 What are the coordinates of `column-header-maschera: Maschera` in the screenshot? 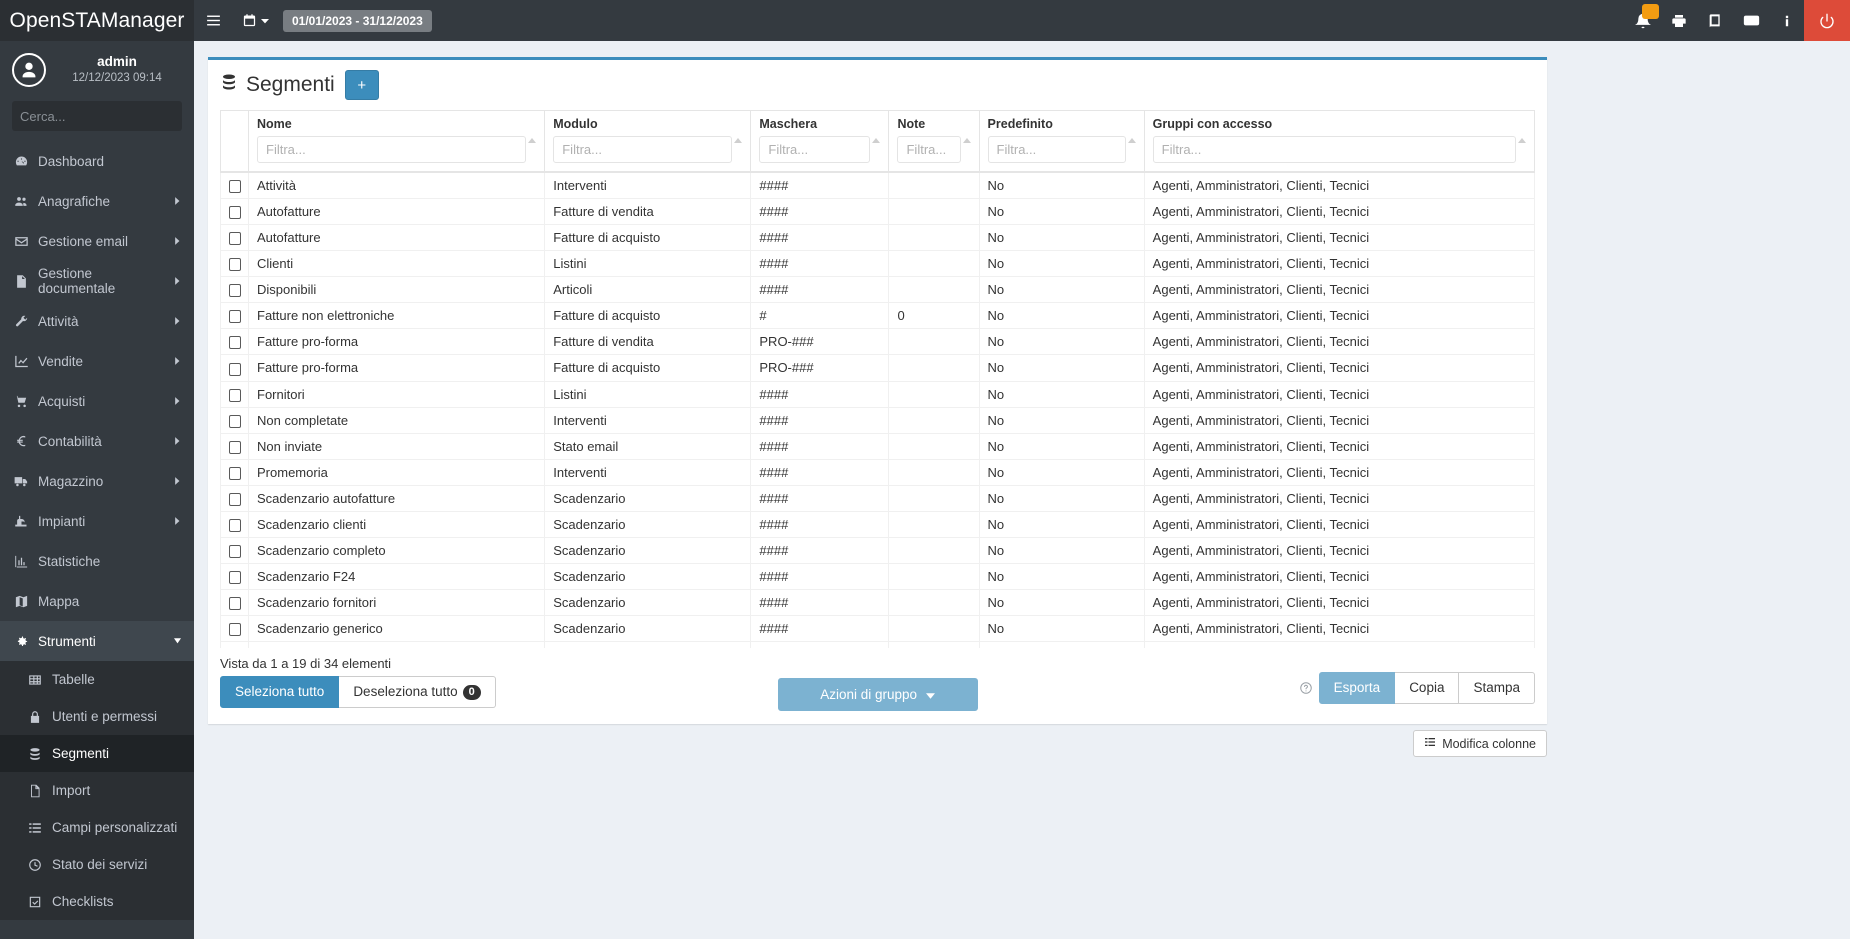 It's located at (820, 141).